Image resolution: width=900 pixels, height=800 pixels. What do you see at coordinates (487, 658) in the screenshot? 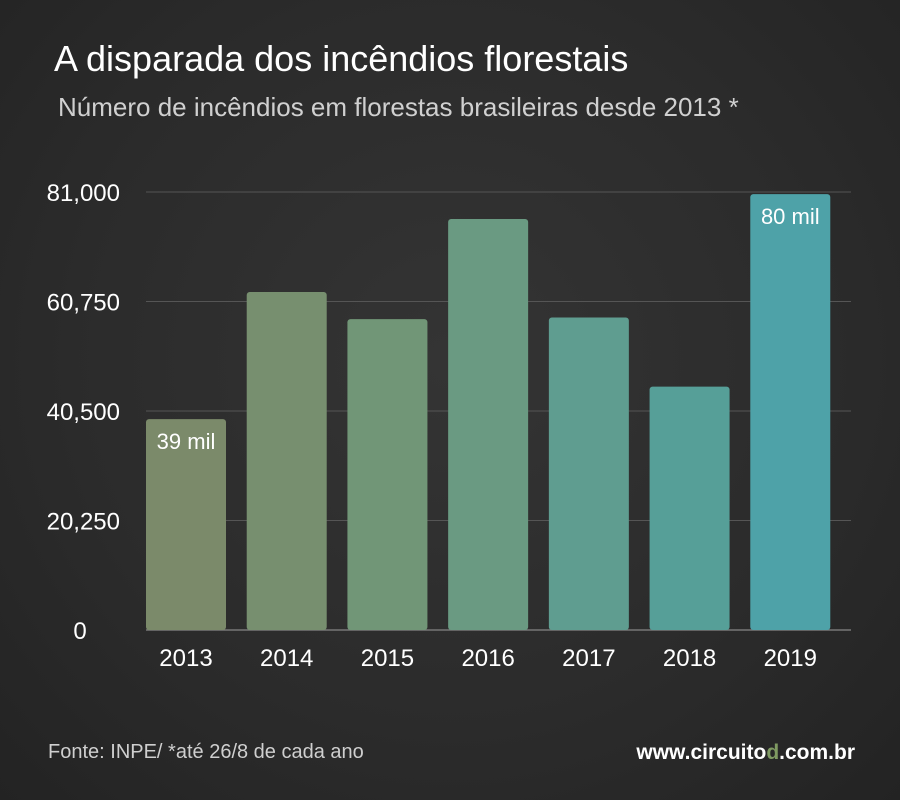
I see `x-tick-label: 2016` at bounding box center [487, 658].